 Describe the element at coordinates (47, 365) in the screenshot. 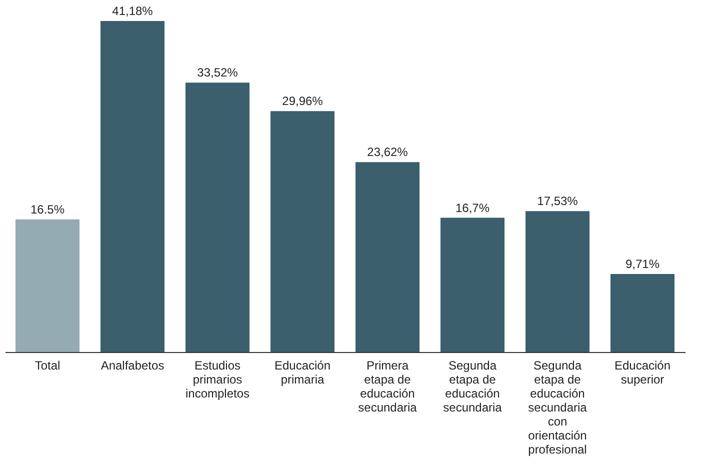

I see `x-tick-label: Total` at that location.